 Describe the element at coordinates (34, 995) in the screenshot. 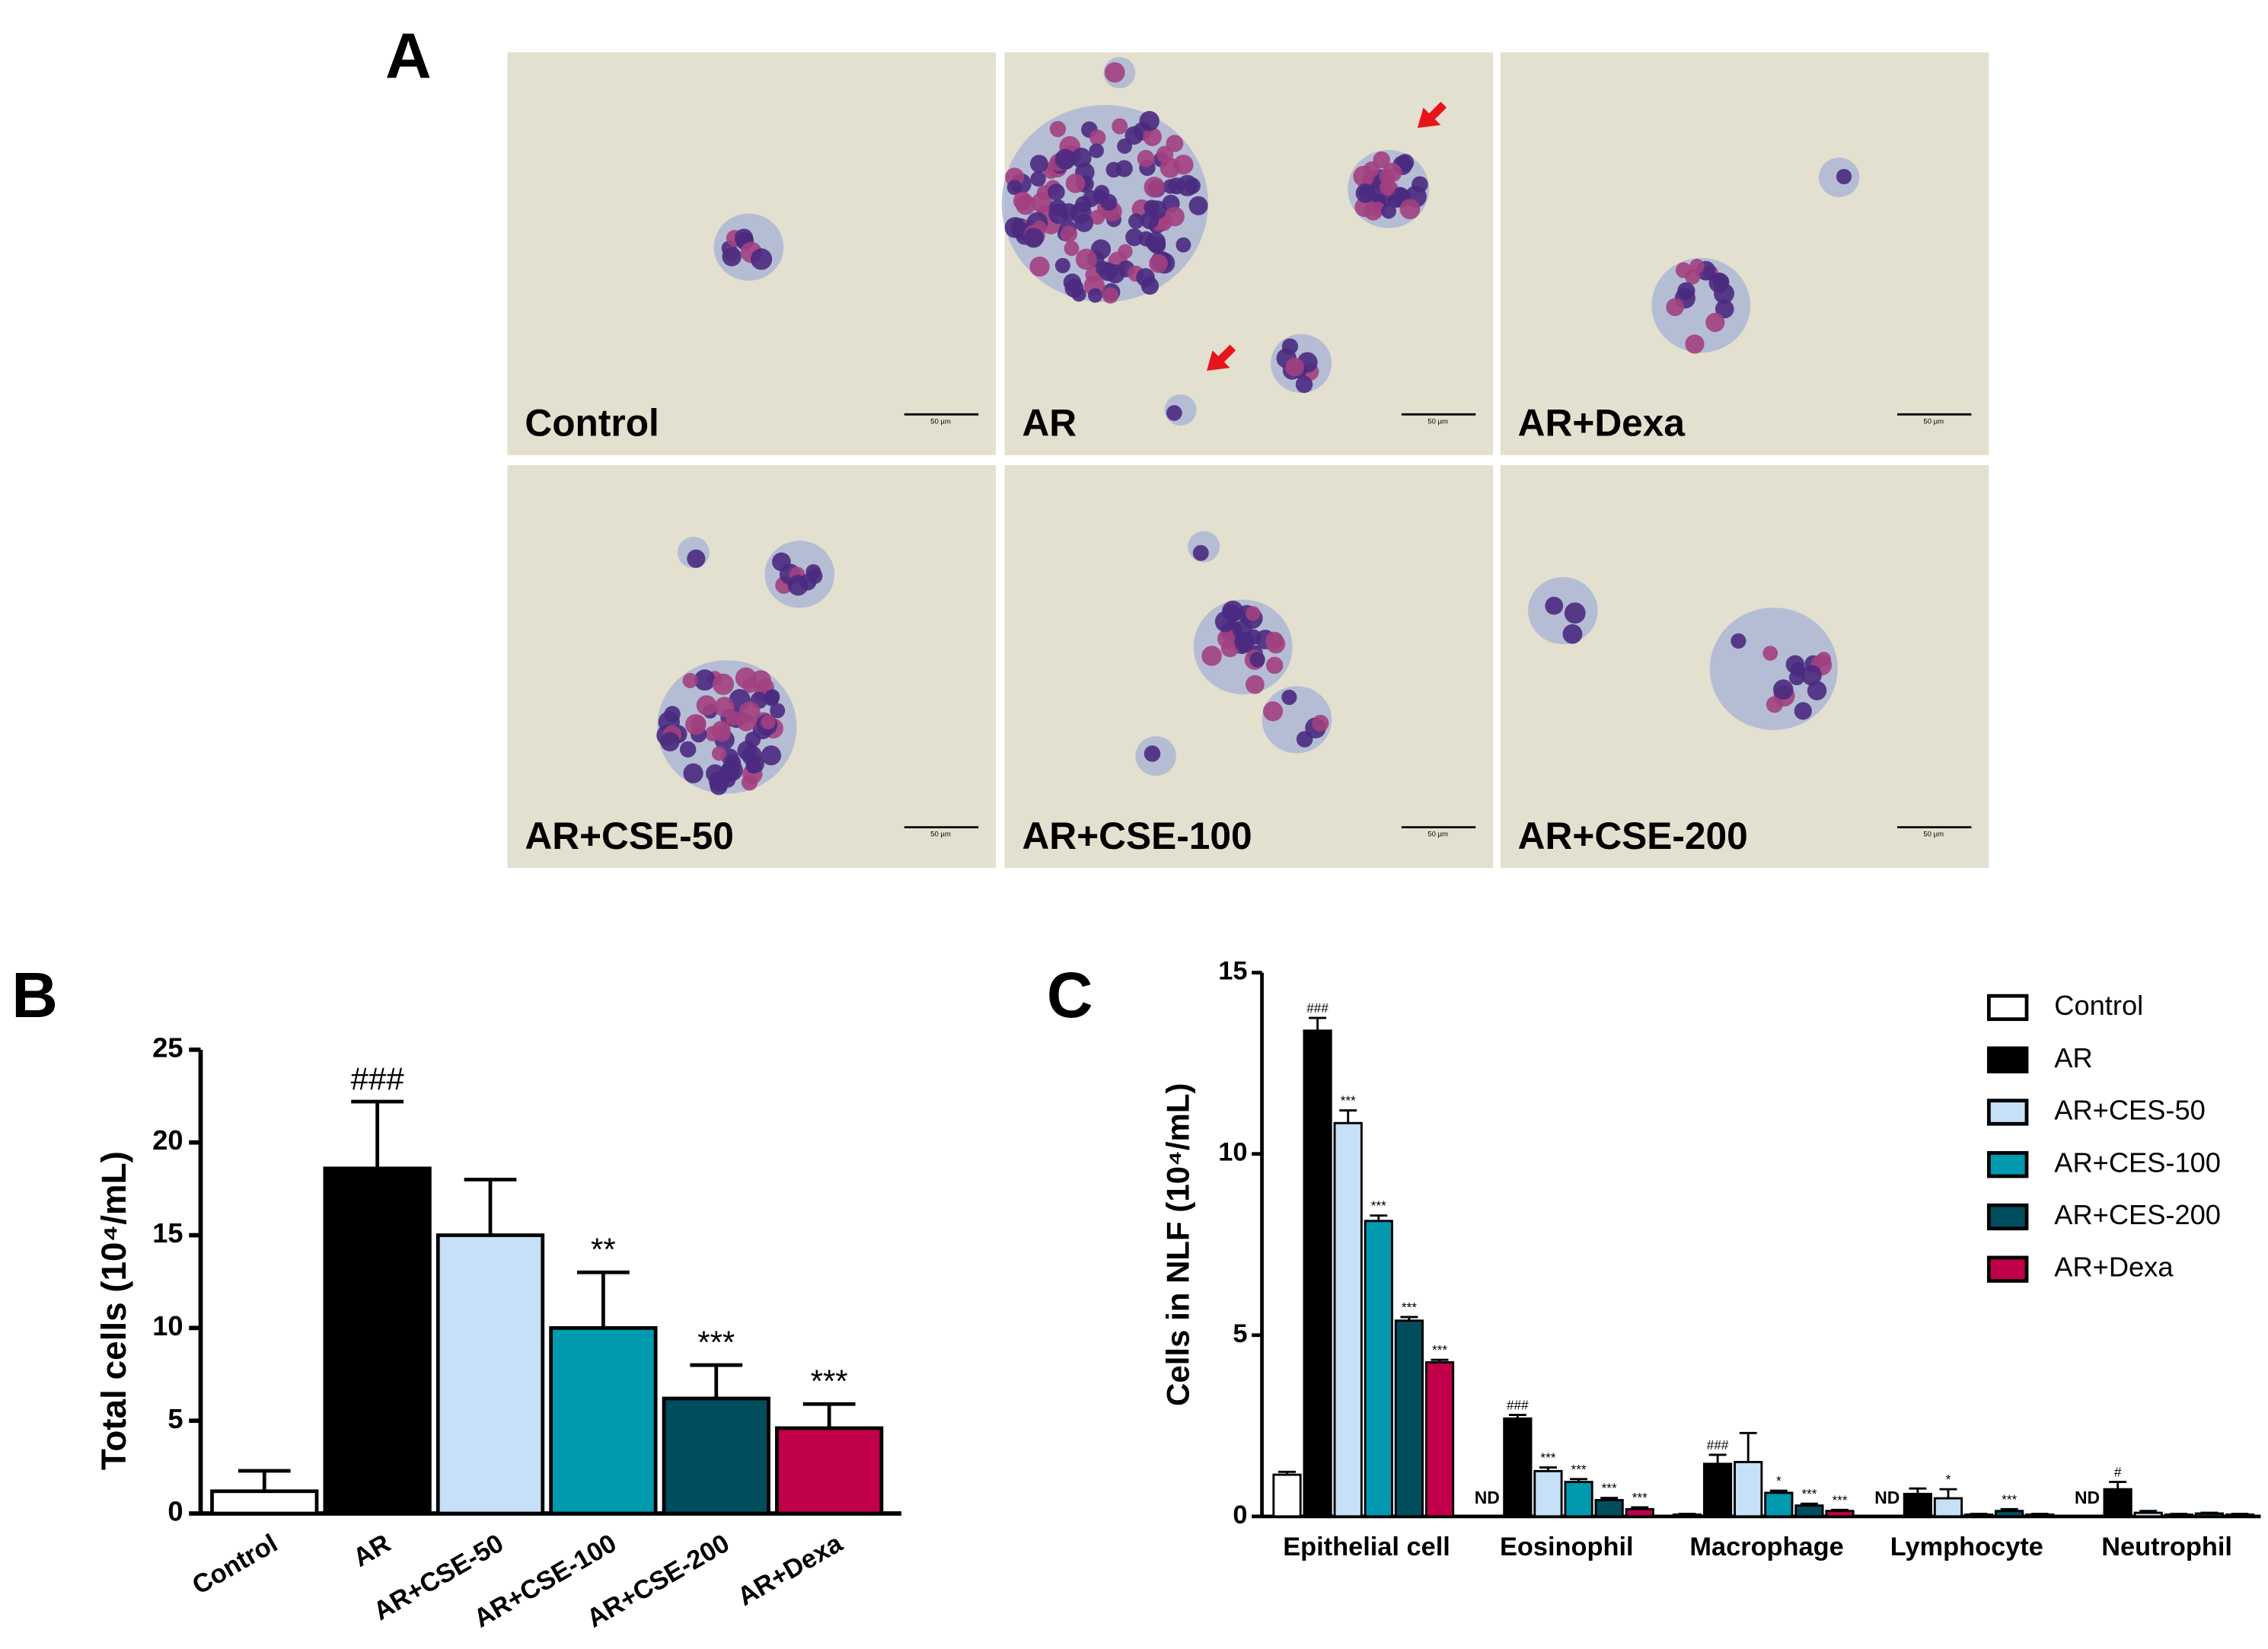

I see `panel-label: B` at that location.